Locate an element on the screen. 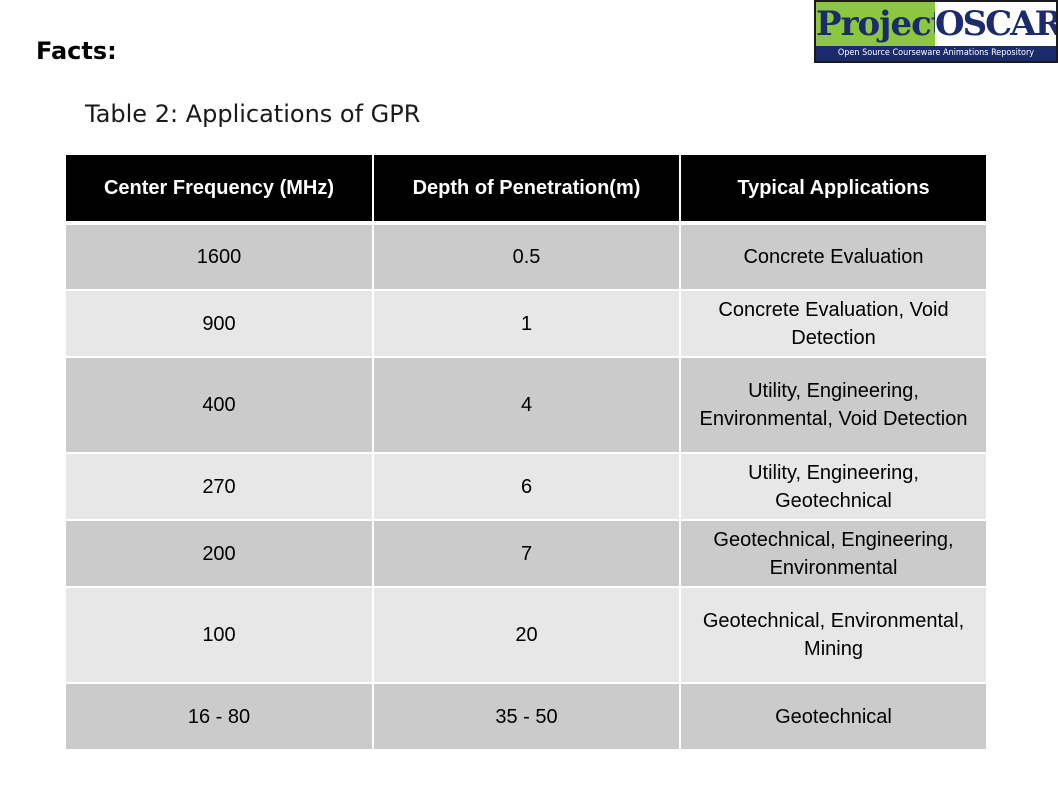 Image resolution: width=1058 pixels, height=793 pixels. cell-frequency: 270 is located at coordinates (220, 486).